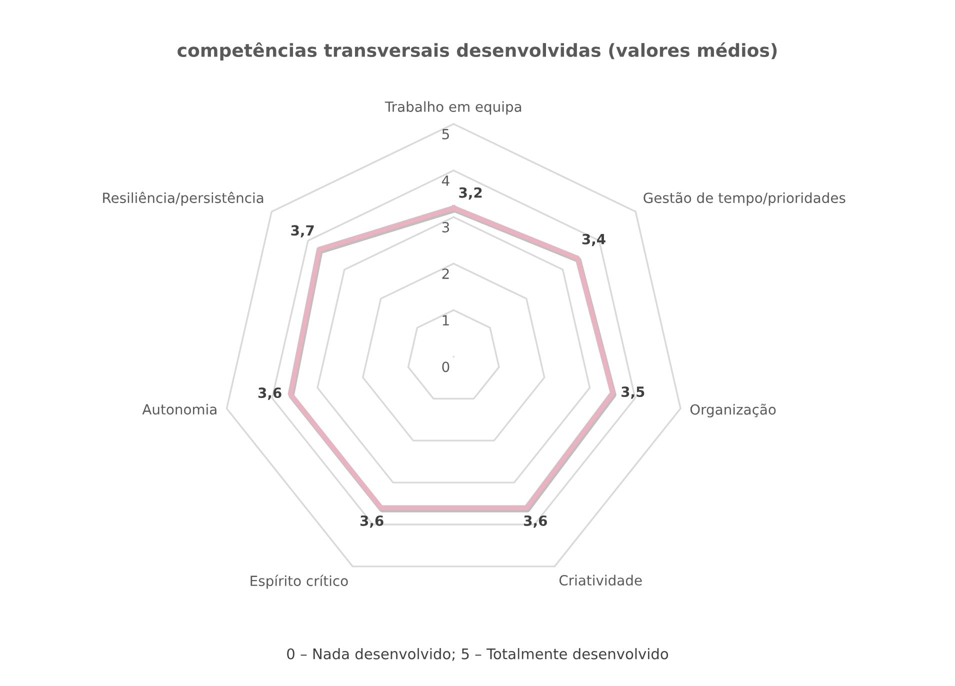 The height and width of the screenshot is (686, 955). What do you see at coordinates (470, 193) in the screenshot?
I see `data-label: 3,2` at bounding box center [470, 193].